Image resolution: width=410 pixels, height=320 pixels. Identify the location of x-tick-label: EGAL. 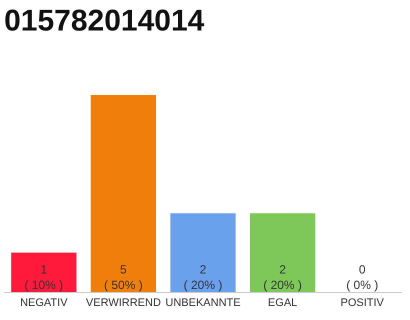
(283, 303).